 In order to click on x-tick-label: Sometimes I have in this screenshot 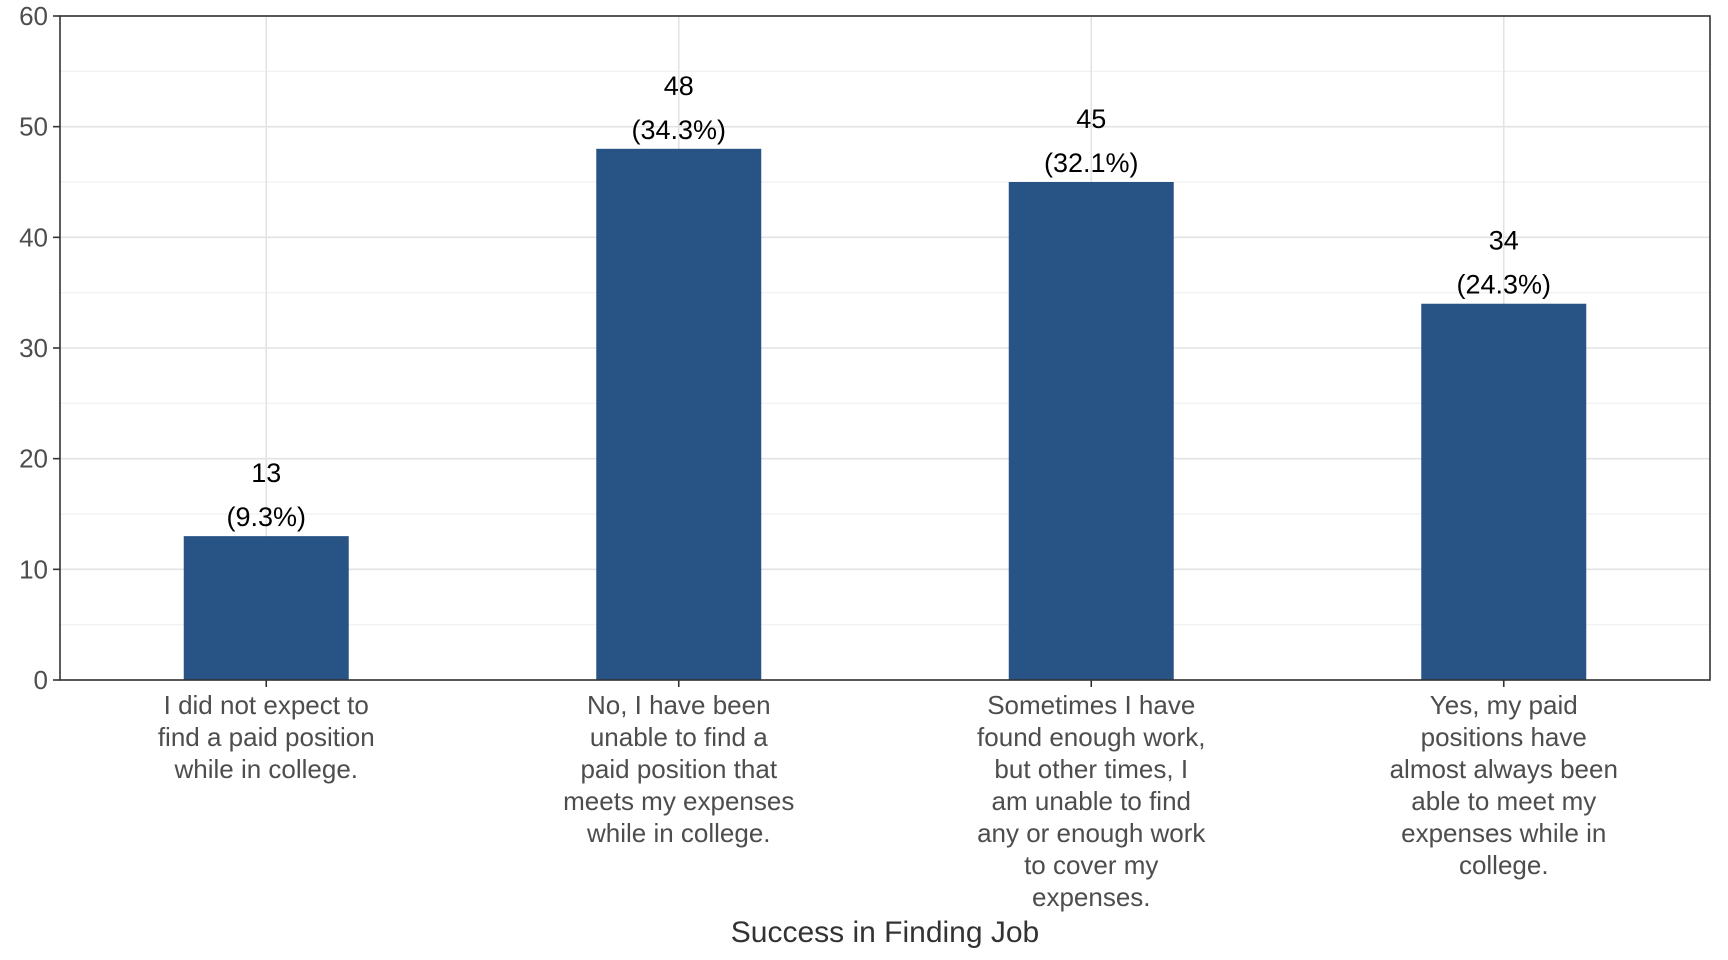, I will do `click(1091, 705)`.